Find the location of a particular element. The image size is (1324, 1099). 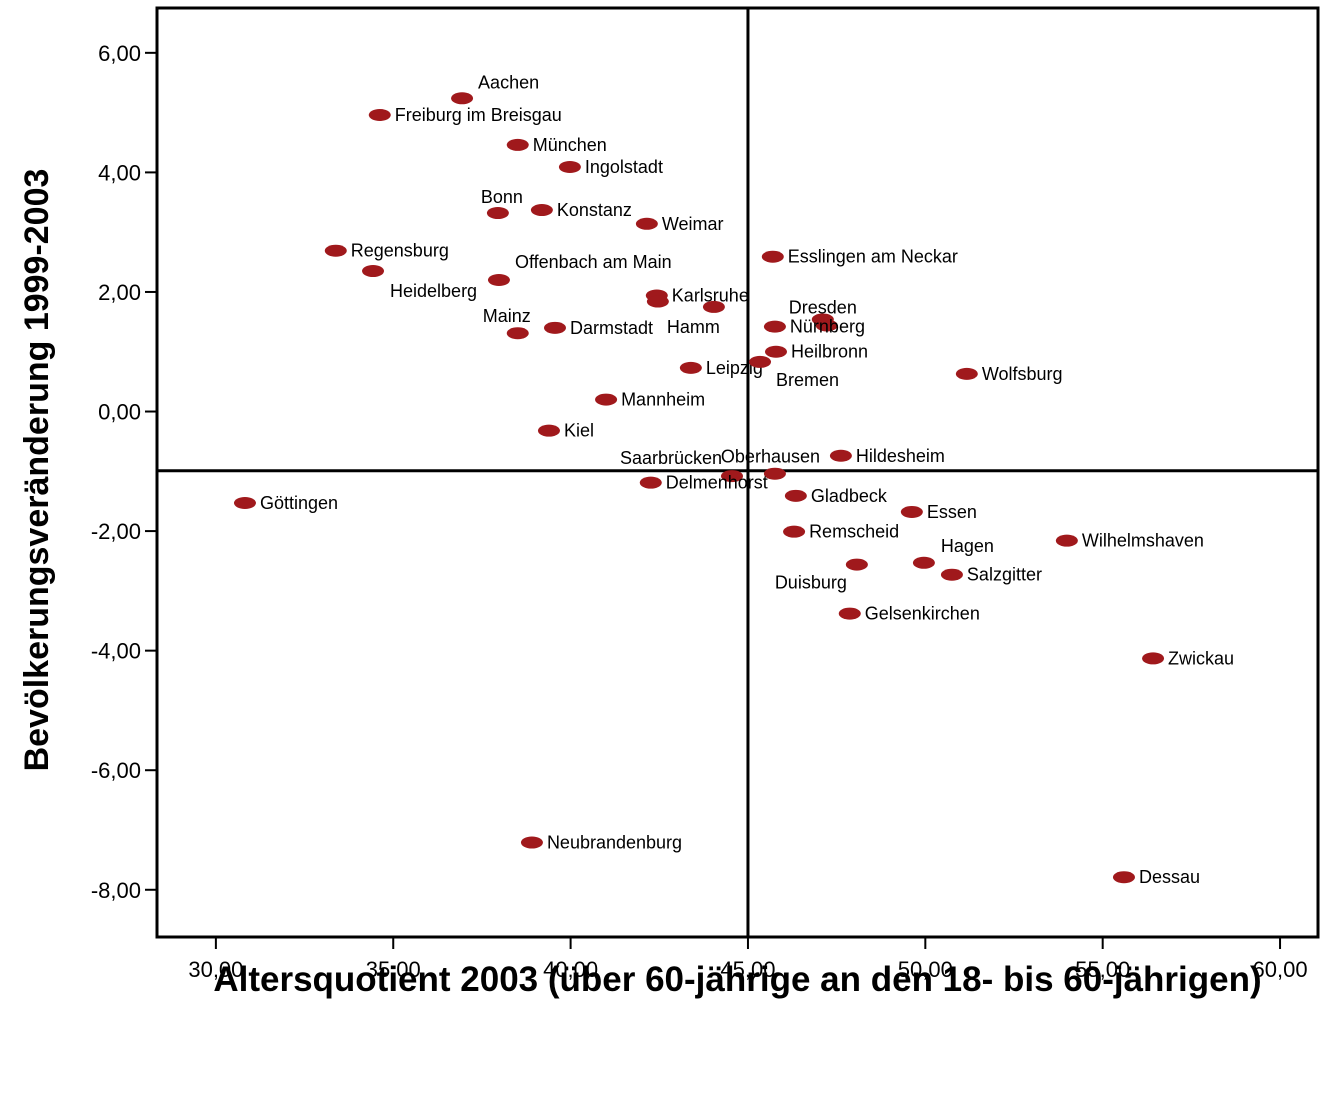

point-label: Göttingen is located at coordinates (299, 503).